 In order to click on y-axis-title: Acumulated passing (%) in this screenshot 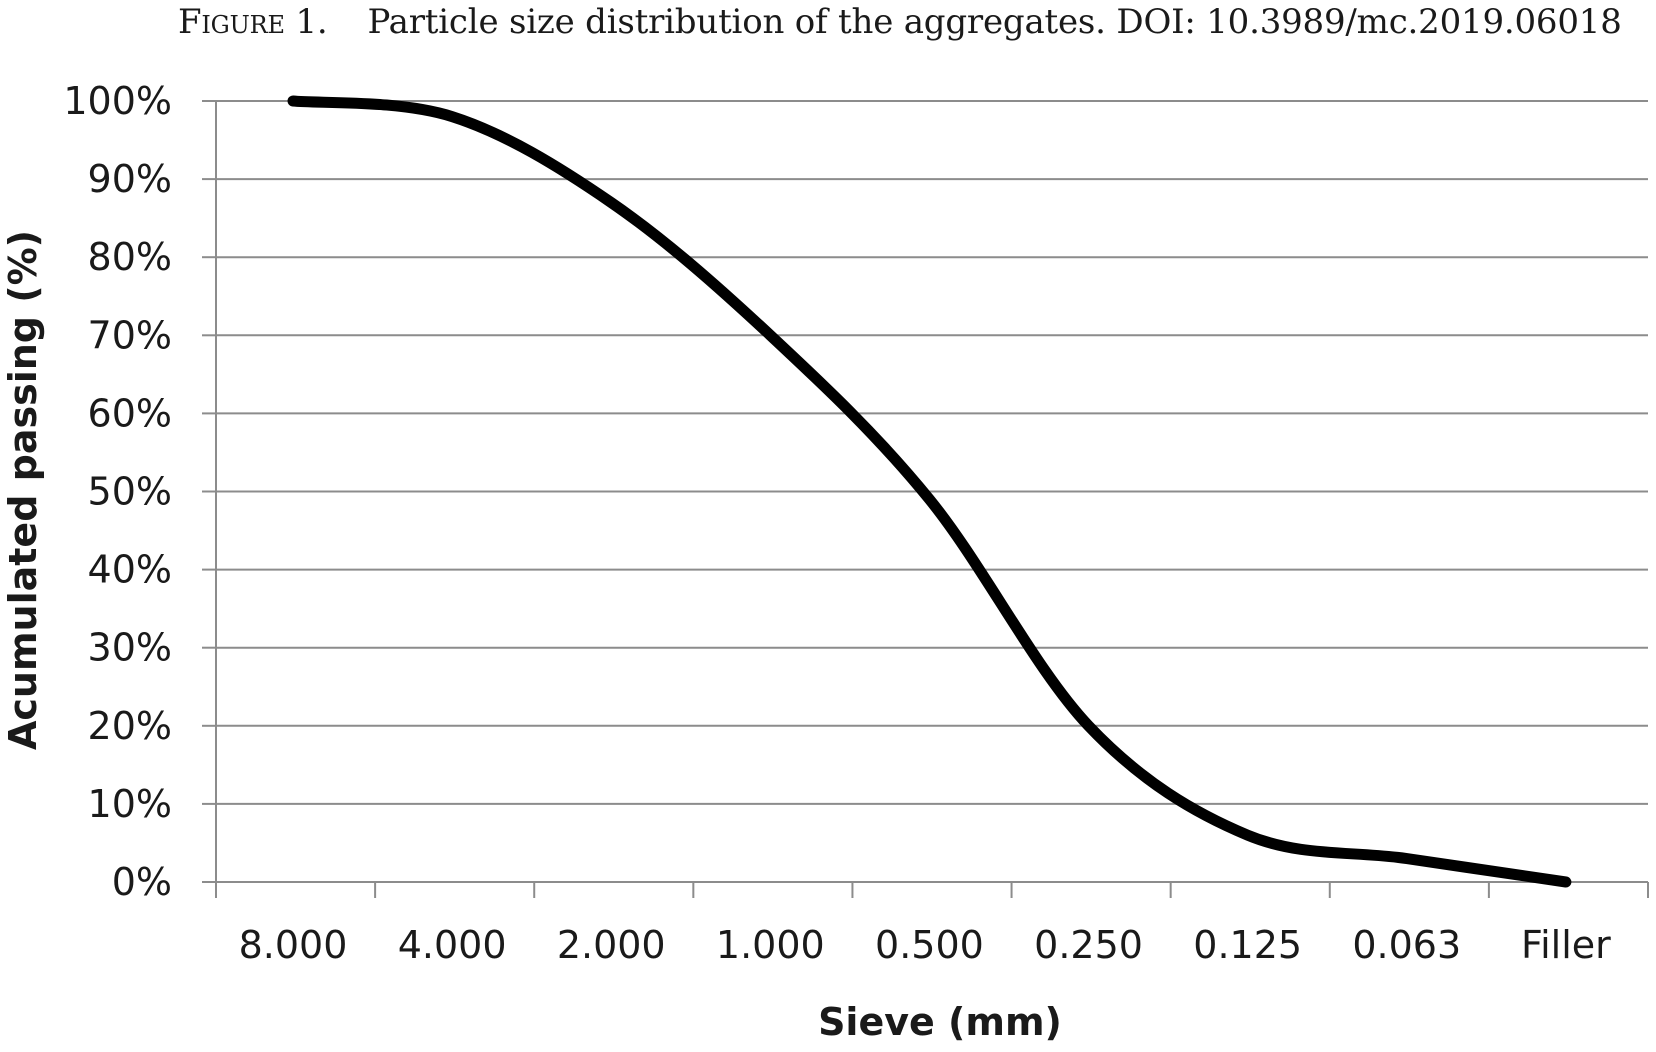, I will do `click(23, 490)`.